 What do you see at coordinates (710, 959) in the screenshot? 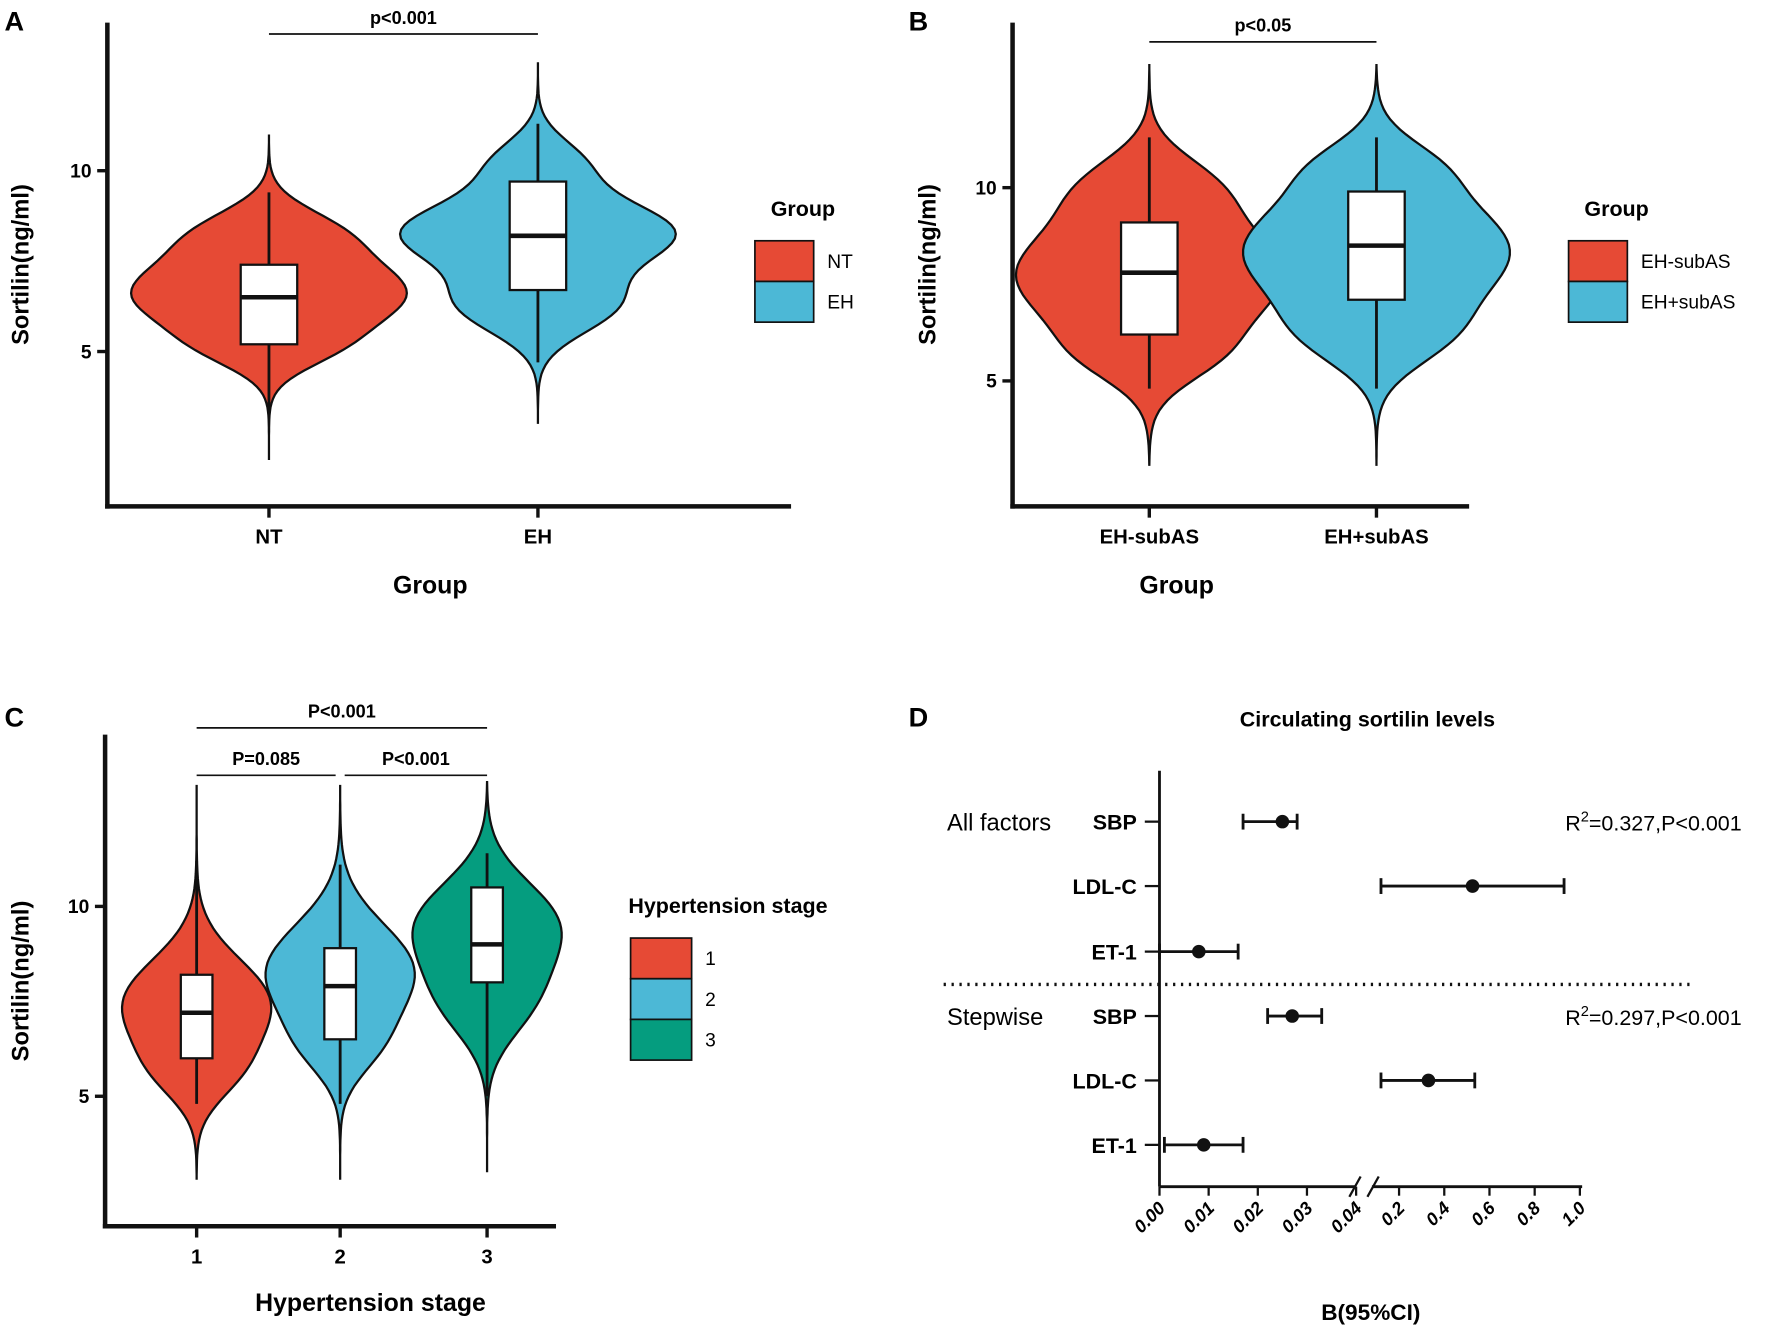
I see `legend-label: 1` at bounding box center [710, 959].